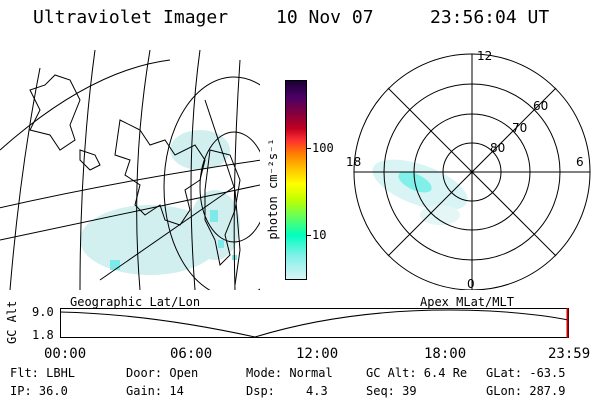  Describe the element at coordinates (319, 235) in the screenshot. I see `colorbar-tick-10: 10` at that location.